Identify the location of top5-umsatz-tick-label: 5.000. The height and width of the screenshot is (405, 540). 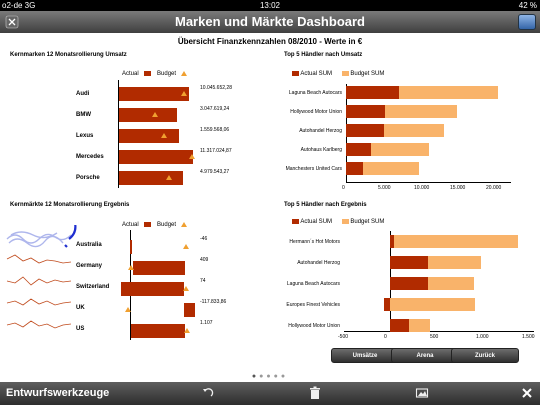
(384, 188).